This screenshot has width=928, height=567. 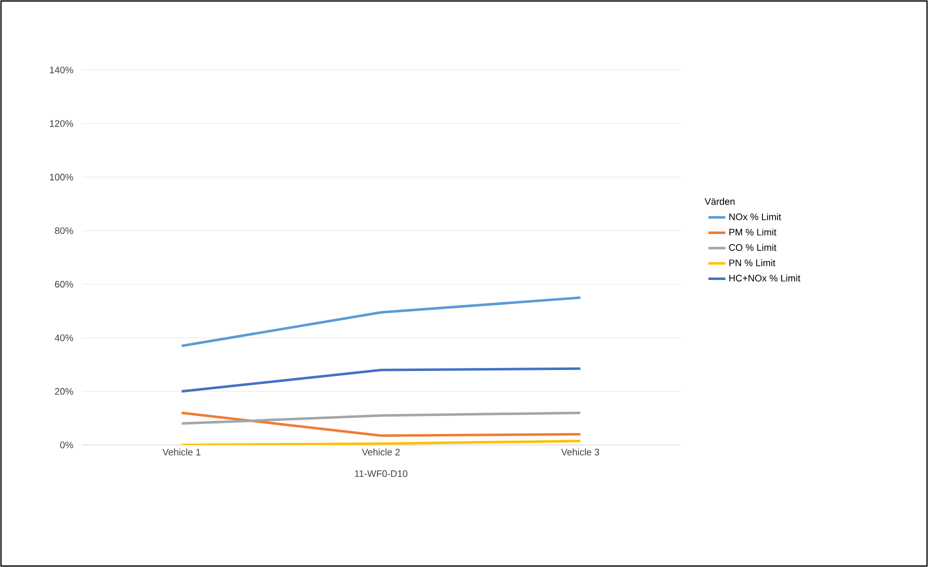 I want to click on x-tick-label: Vehicle 3, so click(x=580, y=452).